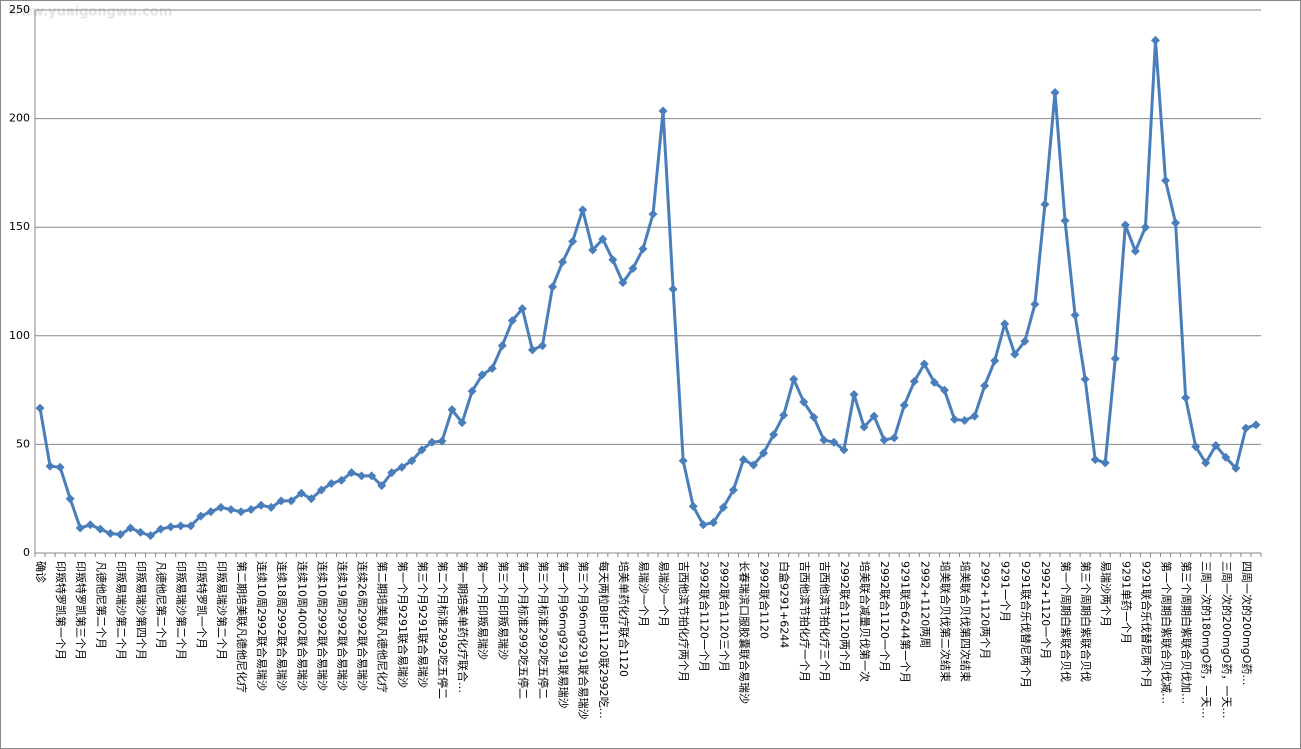 The width and height of the screenshot is (1301, 749). What do you see at coordinates (865, 621) in the screenshot?
I see `x-tick-label: 培美联合减量贝伐第一次` at bounding box center [865, 621].